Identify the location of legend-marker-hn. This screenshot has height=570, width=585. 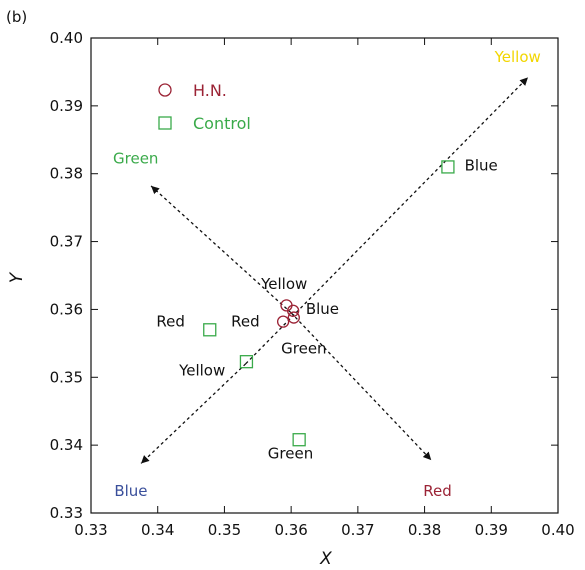
(165, 90).